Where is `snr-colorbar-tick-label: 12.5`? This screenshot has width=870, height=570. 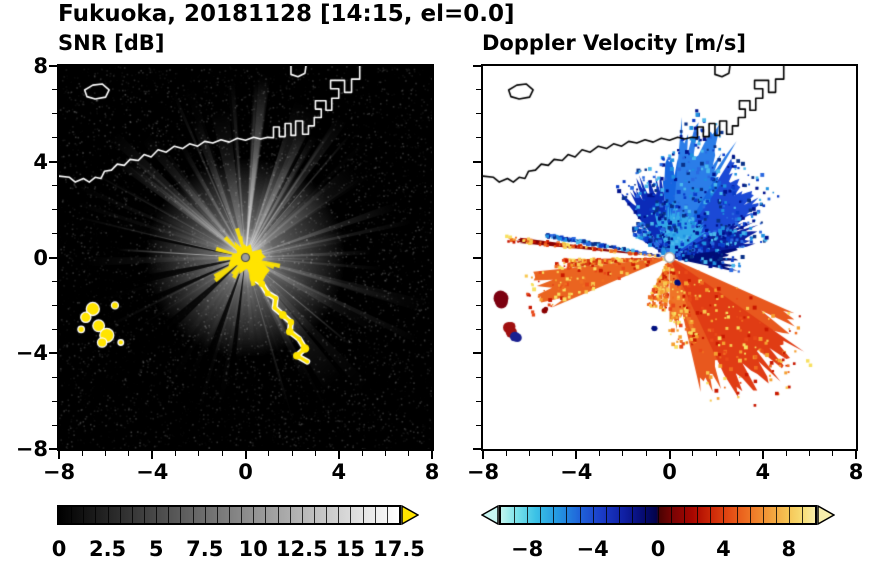
snr-colorbar-tick-label: 12.5 is located at coordinates (301, 549).